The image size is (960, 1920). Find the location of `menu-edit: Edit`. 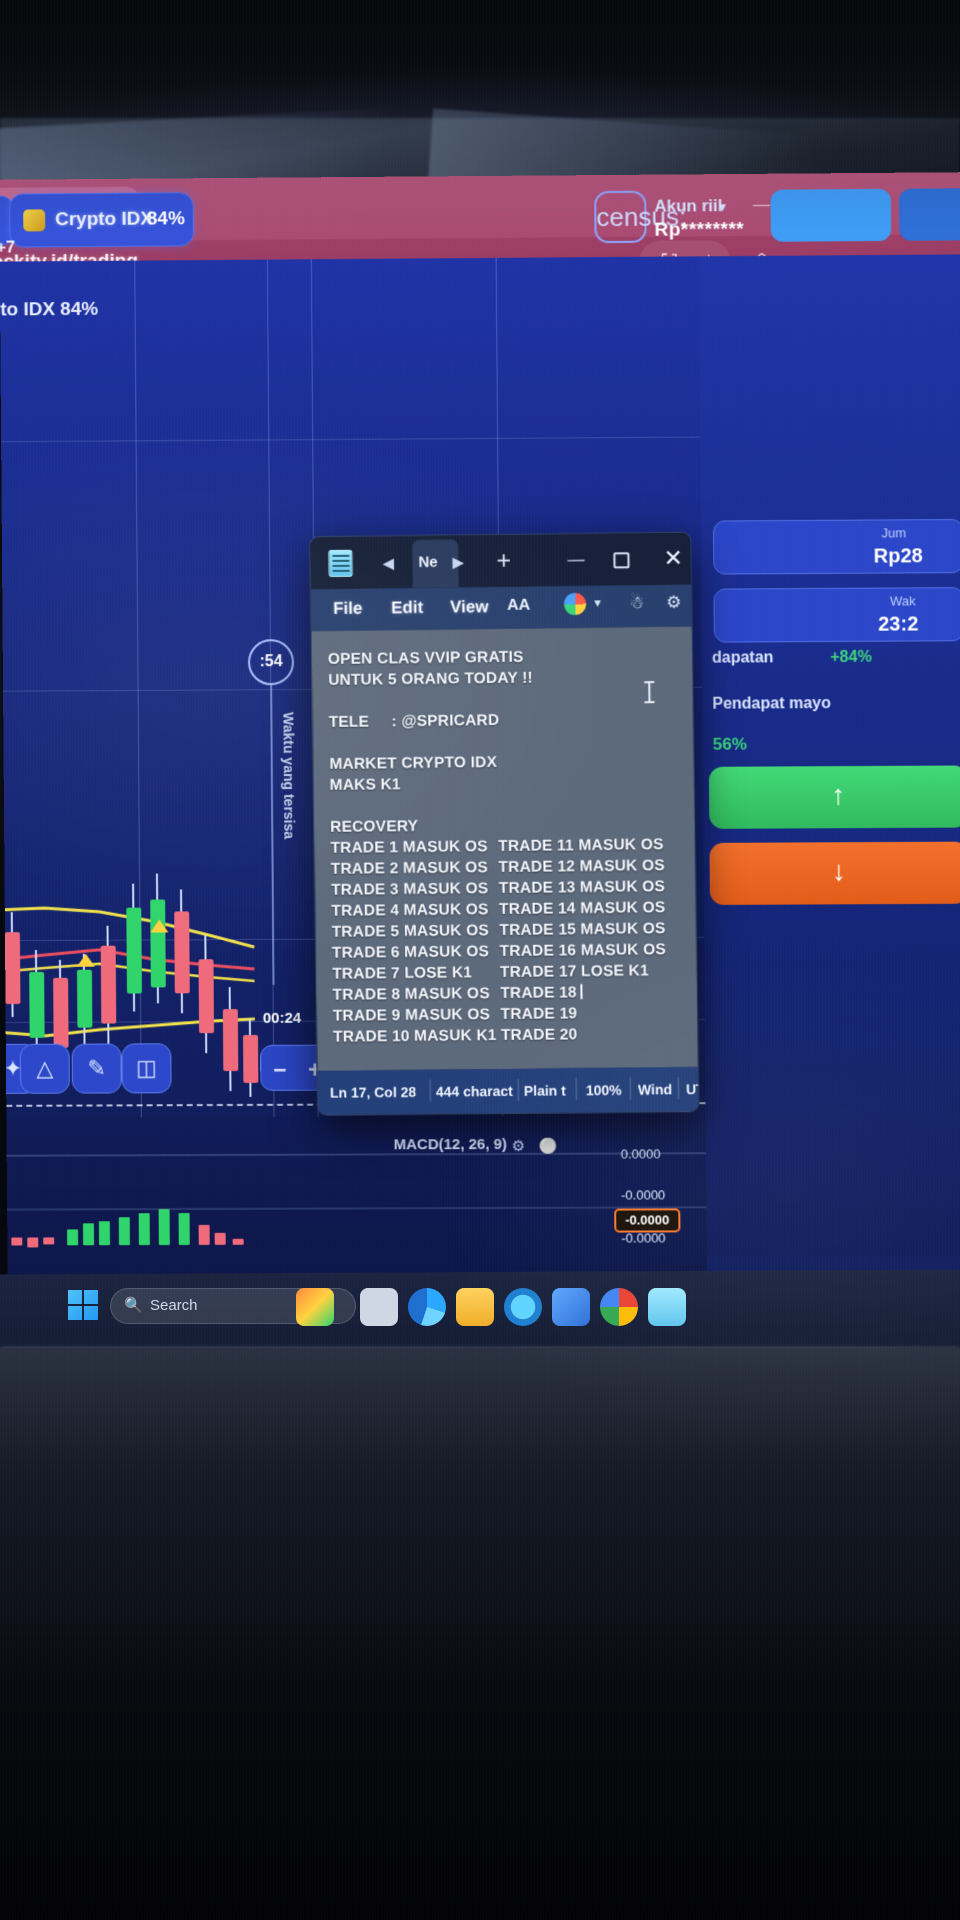

menu-edit: Edit is located at coordinates (407, 607).